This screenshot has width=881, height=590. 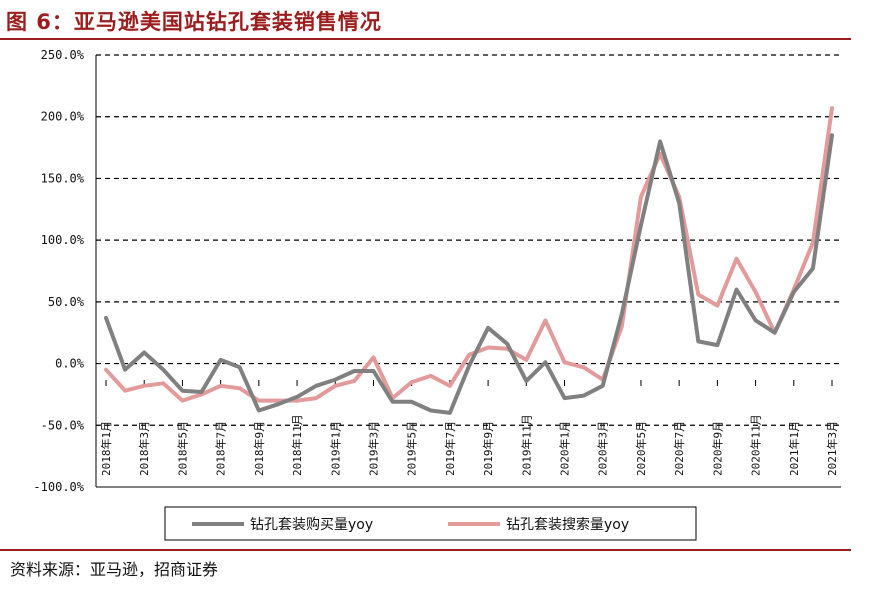 What do you see at coordinates (70, 364) in the screenshot?
I see `y-tick-label: 0.0%` at bounding box center [70, 364].